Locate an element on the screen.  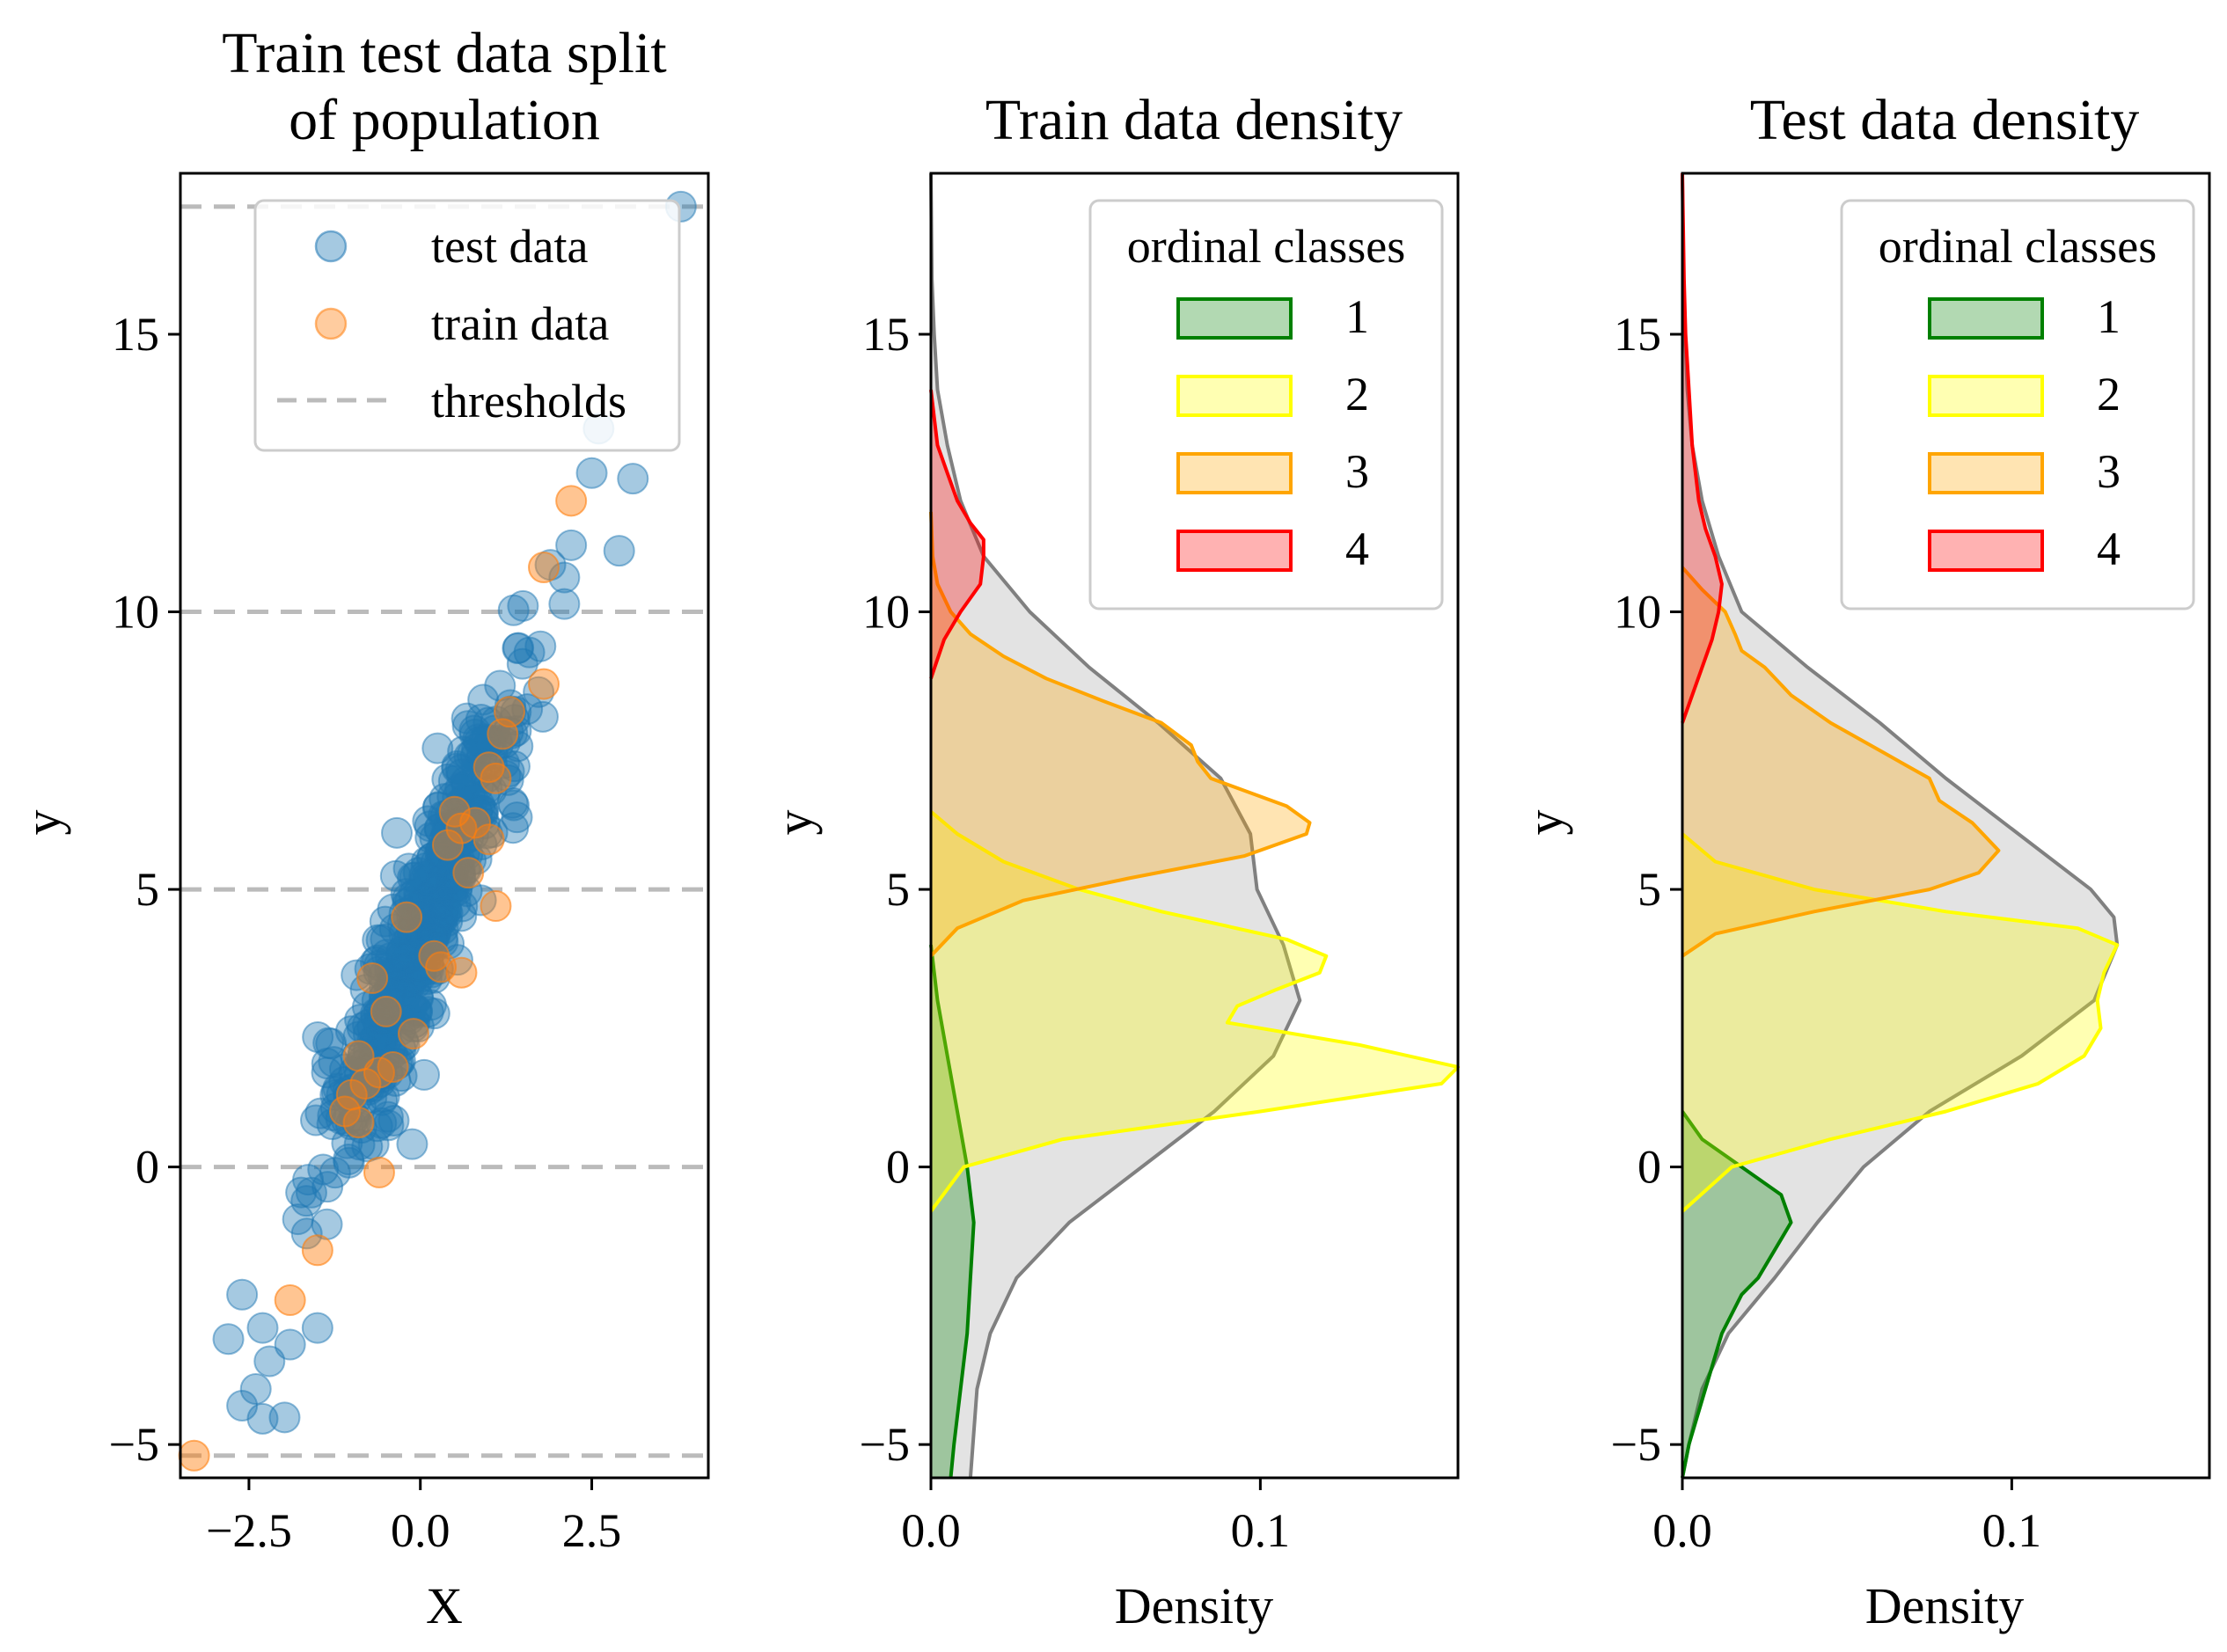
train-density-ytick-label: 10 is located at coordinates (886, 612).